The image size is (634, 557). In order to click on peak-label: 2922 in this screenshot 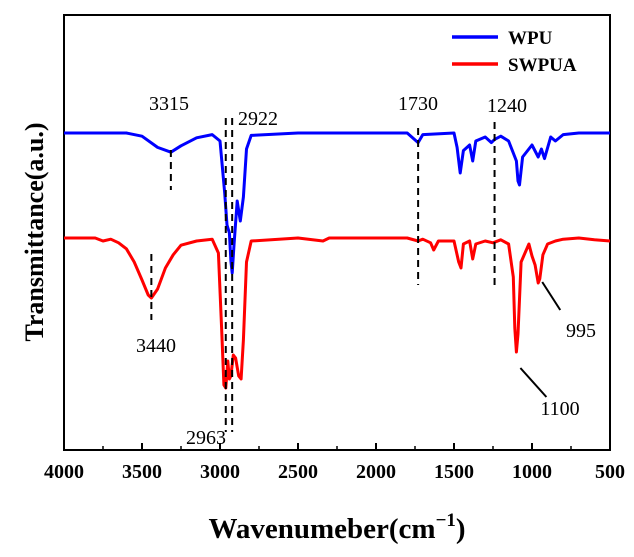, I will do `click(258, 119)`.